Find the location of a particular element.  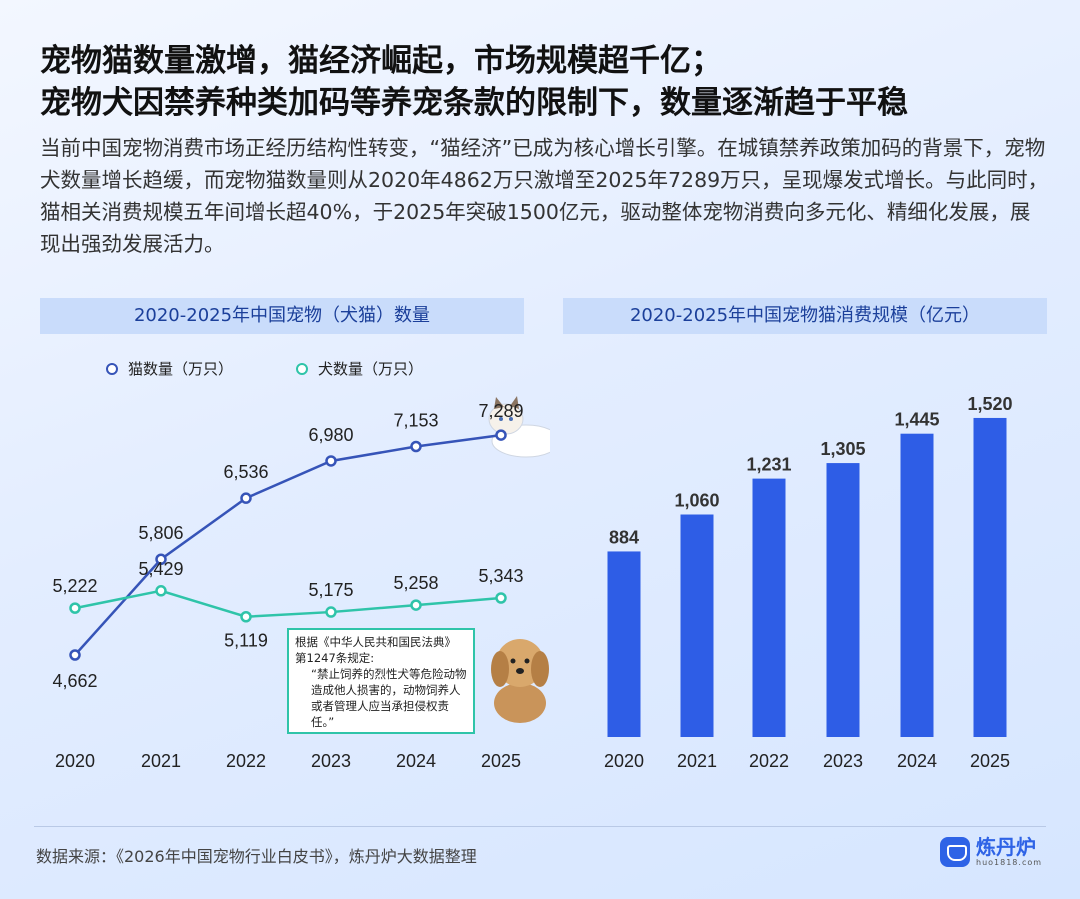

bar-value-label-5: 1,520 is located at coordinates (989, 404).